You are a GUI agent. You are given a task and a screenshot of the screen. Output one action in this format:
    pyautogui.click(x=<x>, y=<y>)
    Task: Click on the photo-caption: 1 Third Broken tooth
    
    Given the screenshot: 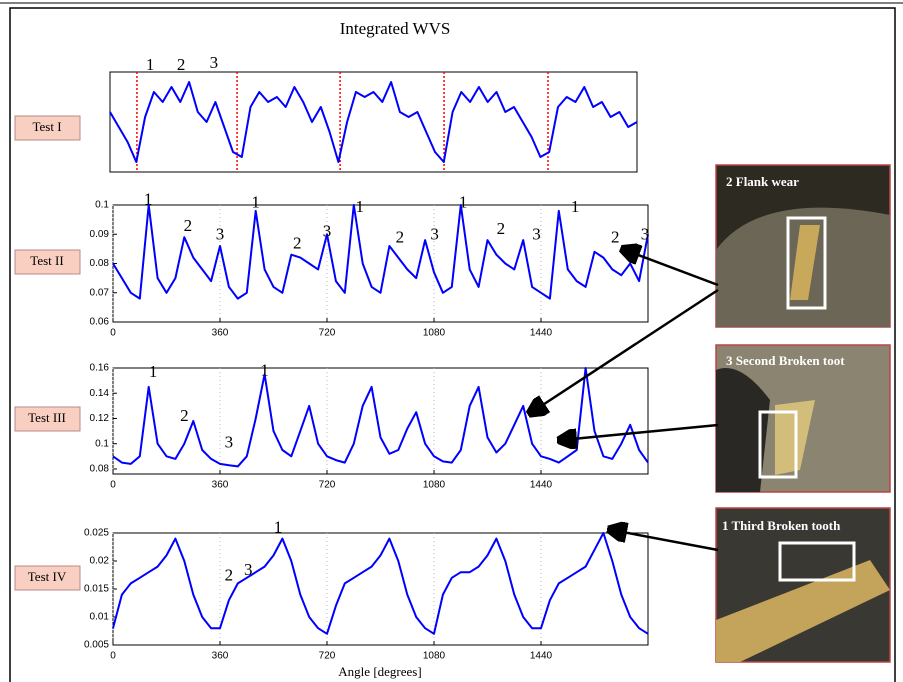 What is the action you would take?
    pyautogui.click(x=781, y=525)
    